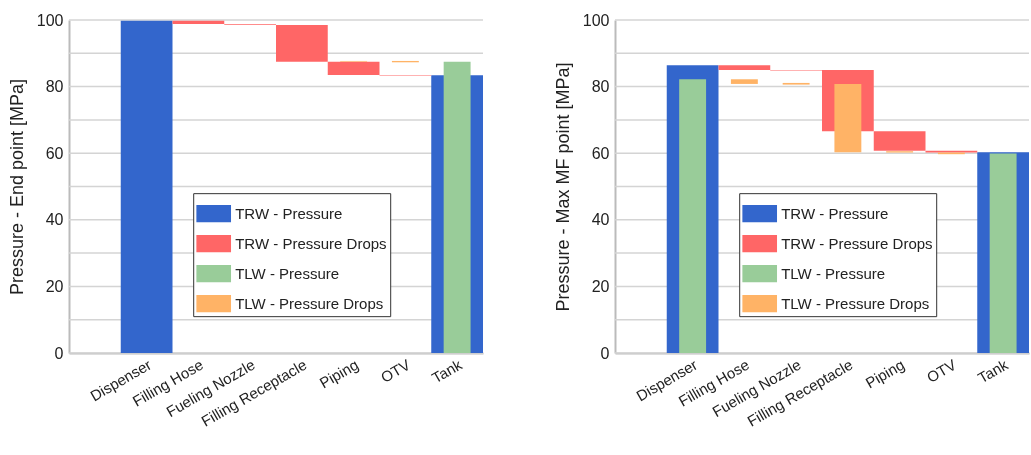 This screenshot has height=455, width=1031. What do you see at coordinates (16, 187) in the screenshot?
I see `y-axis-title: Pressure - End point [MPa]` at bounding box center [16, 187].